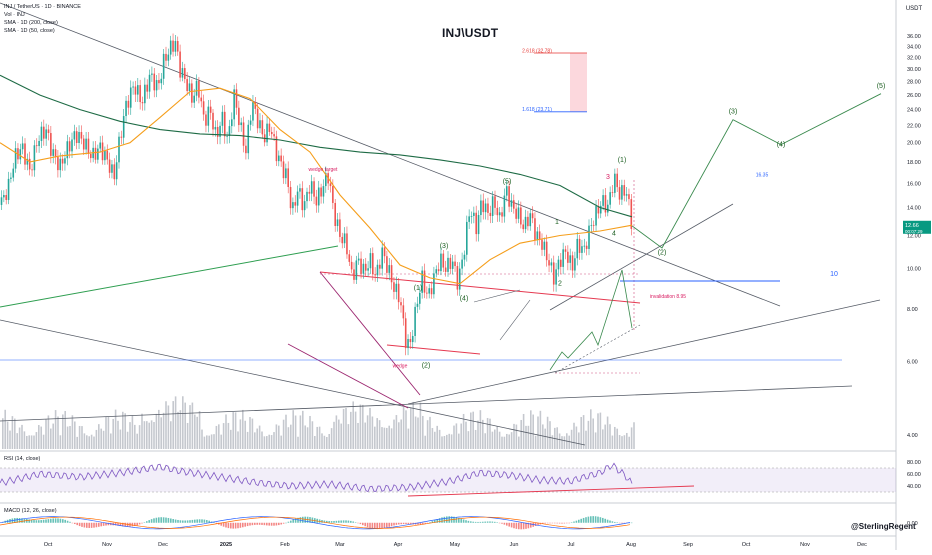 Image resolution: width=932 pixels, height=555 pixels. What do you see at coordinates (48, 545) in the screenshot?
I see `time-tick-label: Oct` at bounding box center [48, 545].